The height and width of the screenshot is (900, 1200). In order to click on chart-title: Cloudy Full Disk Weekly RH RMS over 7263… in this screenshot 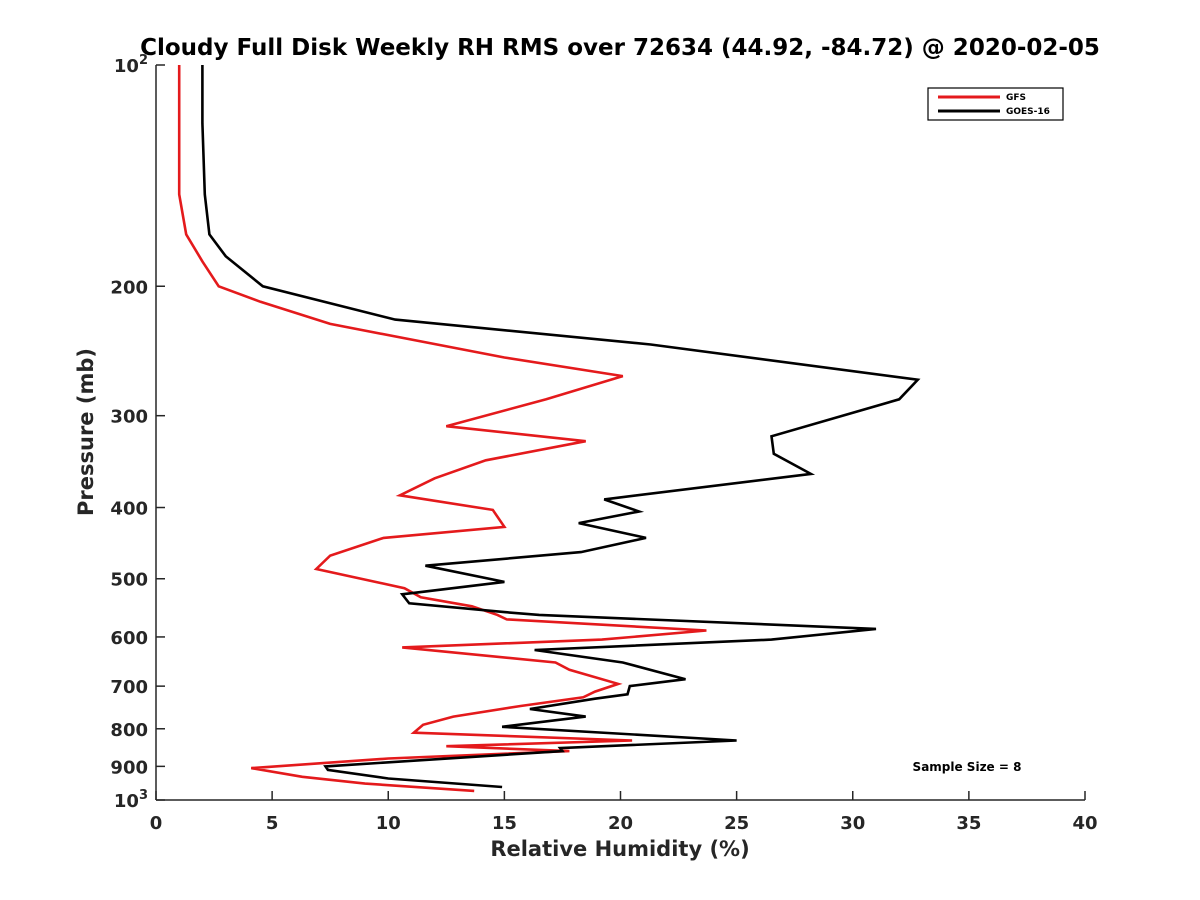, I will do `click(620, 48)`.